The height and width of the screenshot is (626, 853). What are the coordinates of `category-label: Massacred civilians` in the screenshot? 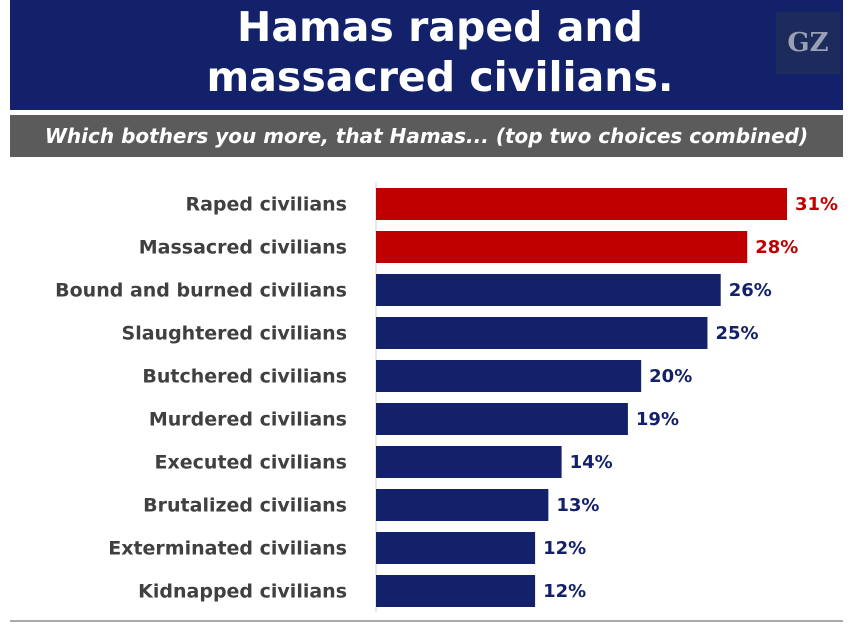 It's located at (243, 248).